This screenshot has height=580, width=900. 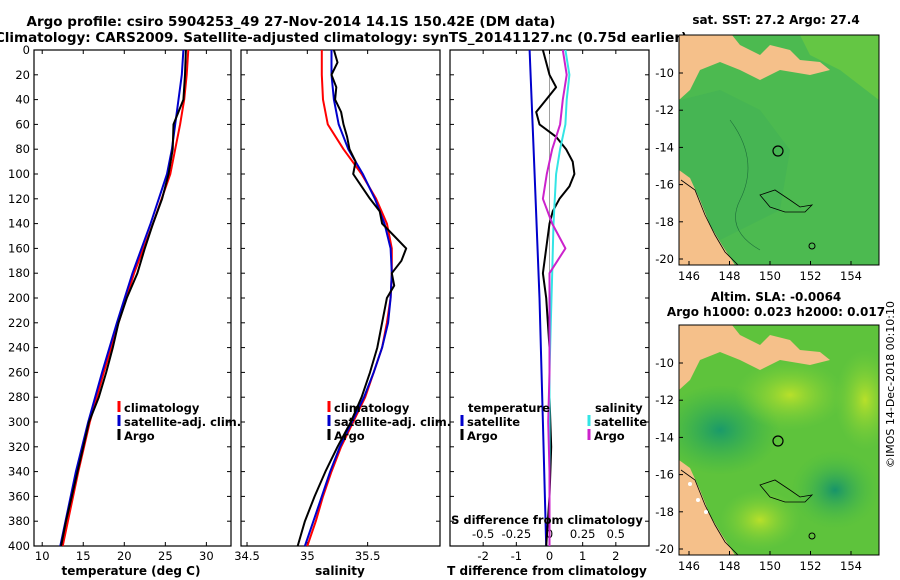 I want to click on temperature-legend: climatology satellite-adj. clim. Argo, so click(x=179, y=422).